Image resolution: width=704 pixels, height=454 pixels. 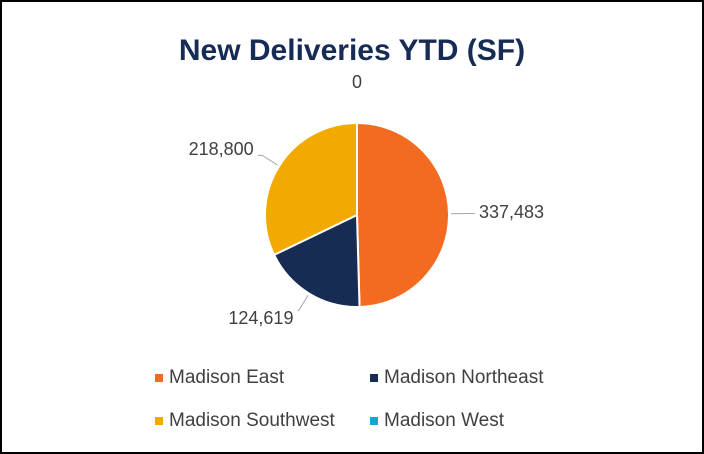 What do you see at coordinates (464, 377) in the screenshot?
I see `legend-label: Madison Northeast` at bounding box center [464, 377].